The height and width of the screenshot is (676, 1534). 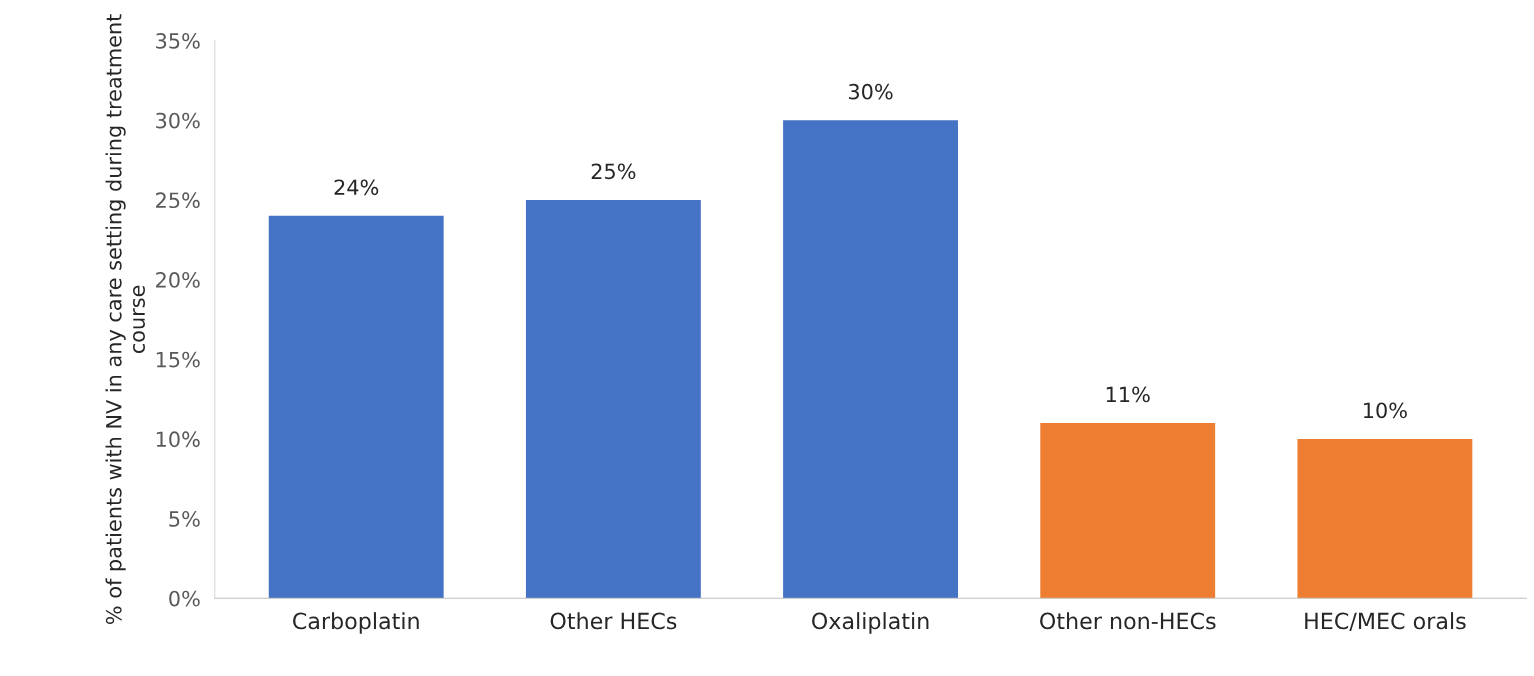 I want to click on y-tick-label: 0%, so click(x=184, y=598).